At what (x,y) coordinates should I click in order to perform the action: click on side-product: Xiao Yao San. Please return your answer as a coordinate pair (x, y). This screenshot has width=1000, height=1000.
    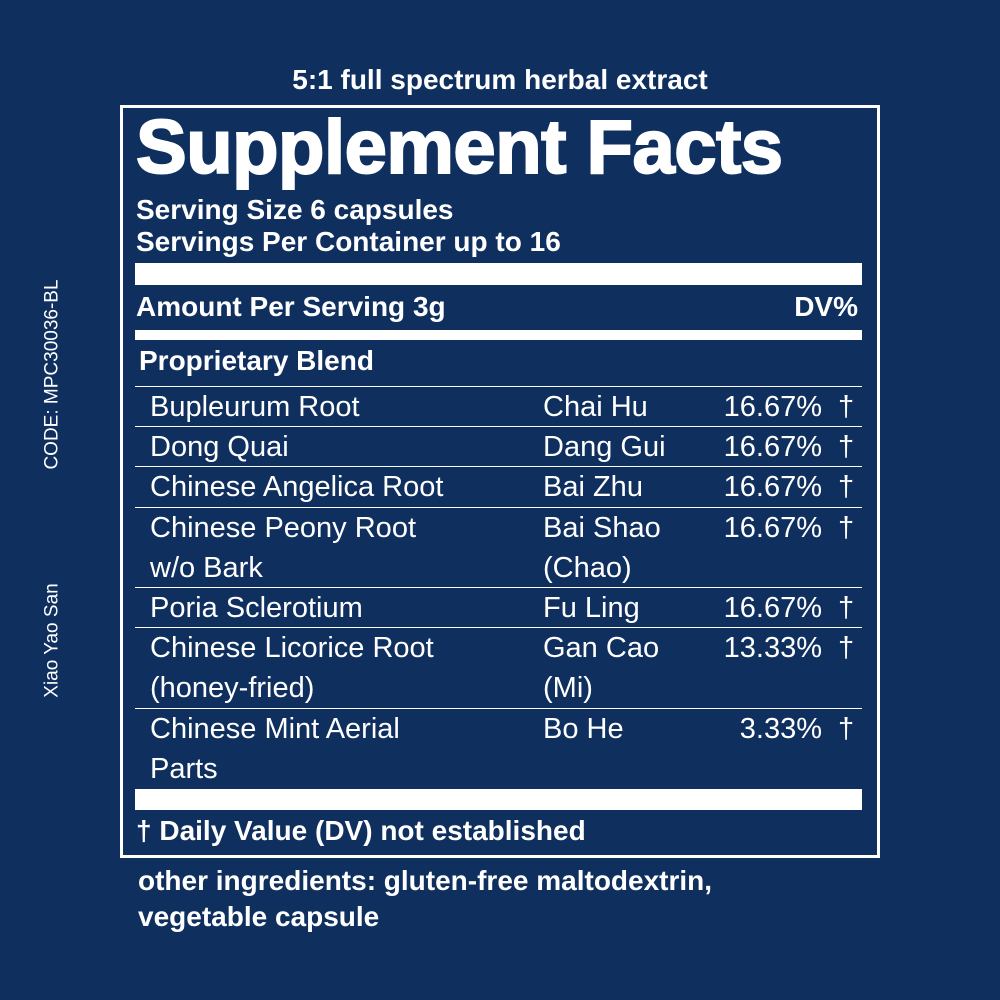
    Looking at the image, I should click on (52, 641).